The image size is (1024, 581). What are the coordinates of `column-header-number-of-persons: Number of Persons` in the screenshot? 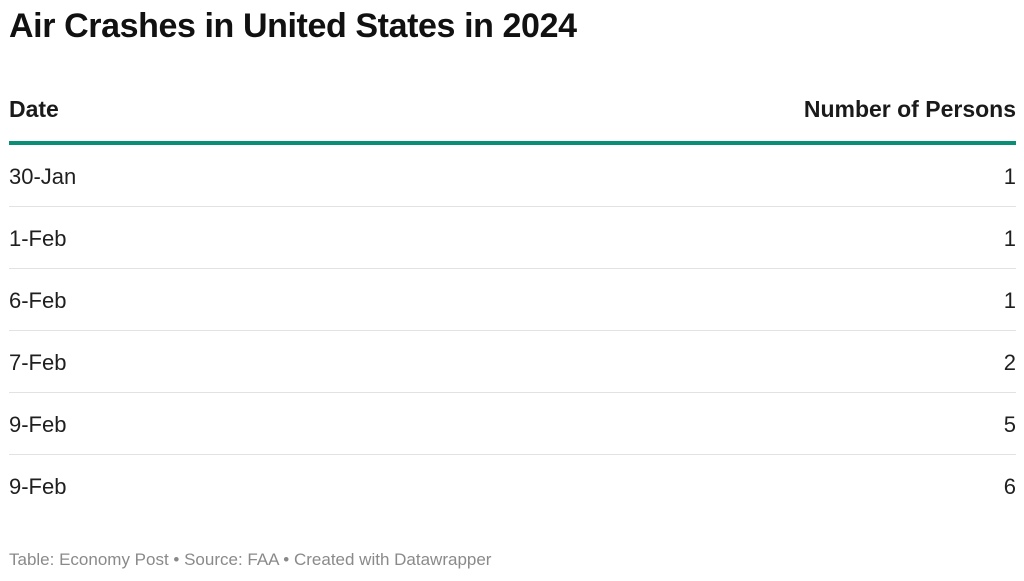 It's located at (909, 109).